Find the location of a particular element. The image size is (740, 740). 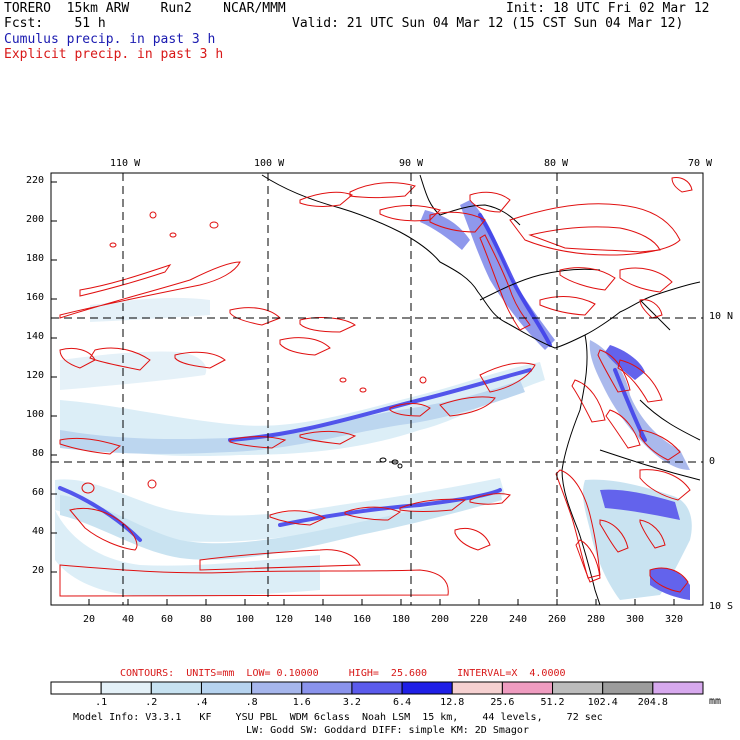

x-tick-label: 220 is located at coordinates (479, 619).